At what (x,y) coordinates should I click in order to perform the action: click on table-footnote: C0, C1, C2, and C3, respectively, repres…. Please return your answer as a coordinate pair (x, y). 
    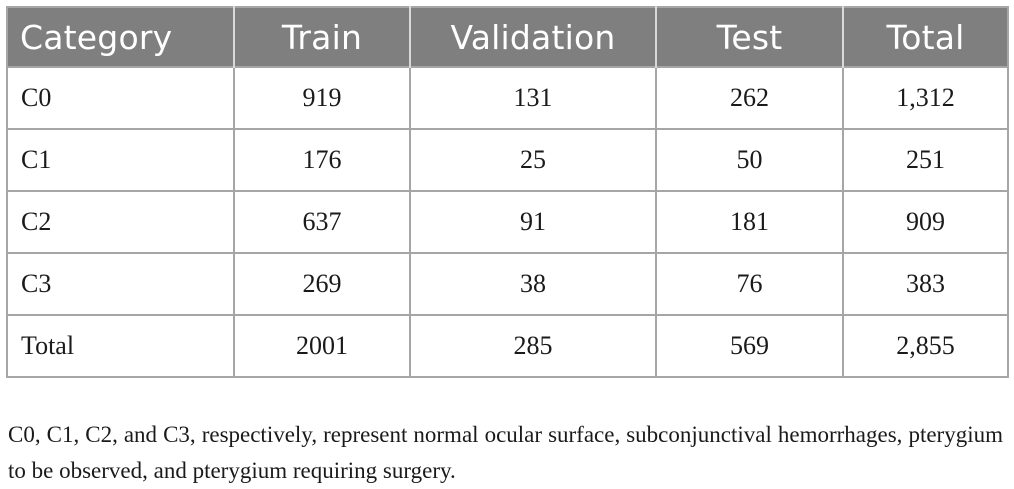
    Looking at the image, I should click on (505, 452).